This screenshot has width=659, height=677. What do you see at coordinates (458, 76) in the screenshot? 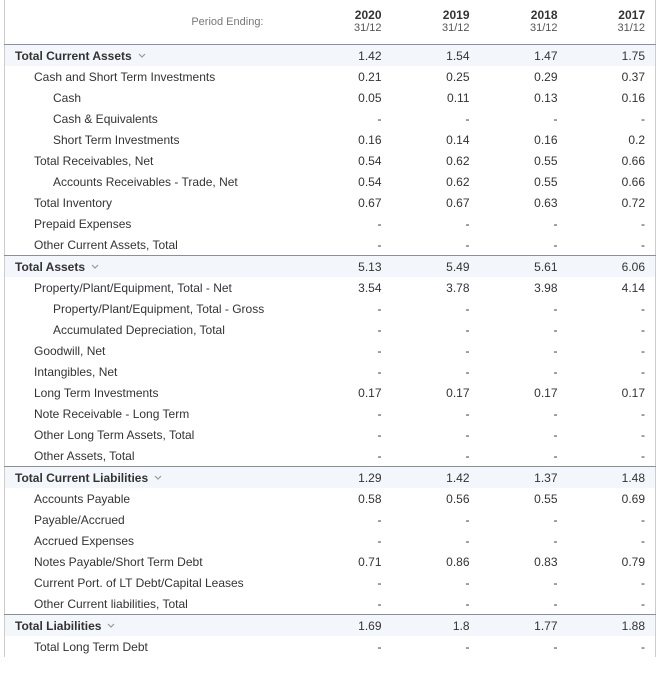
I see `value-cell: 0.25` at bounding box center [458, 76].